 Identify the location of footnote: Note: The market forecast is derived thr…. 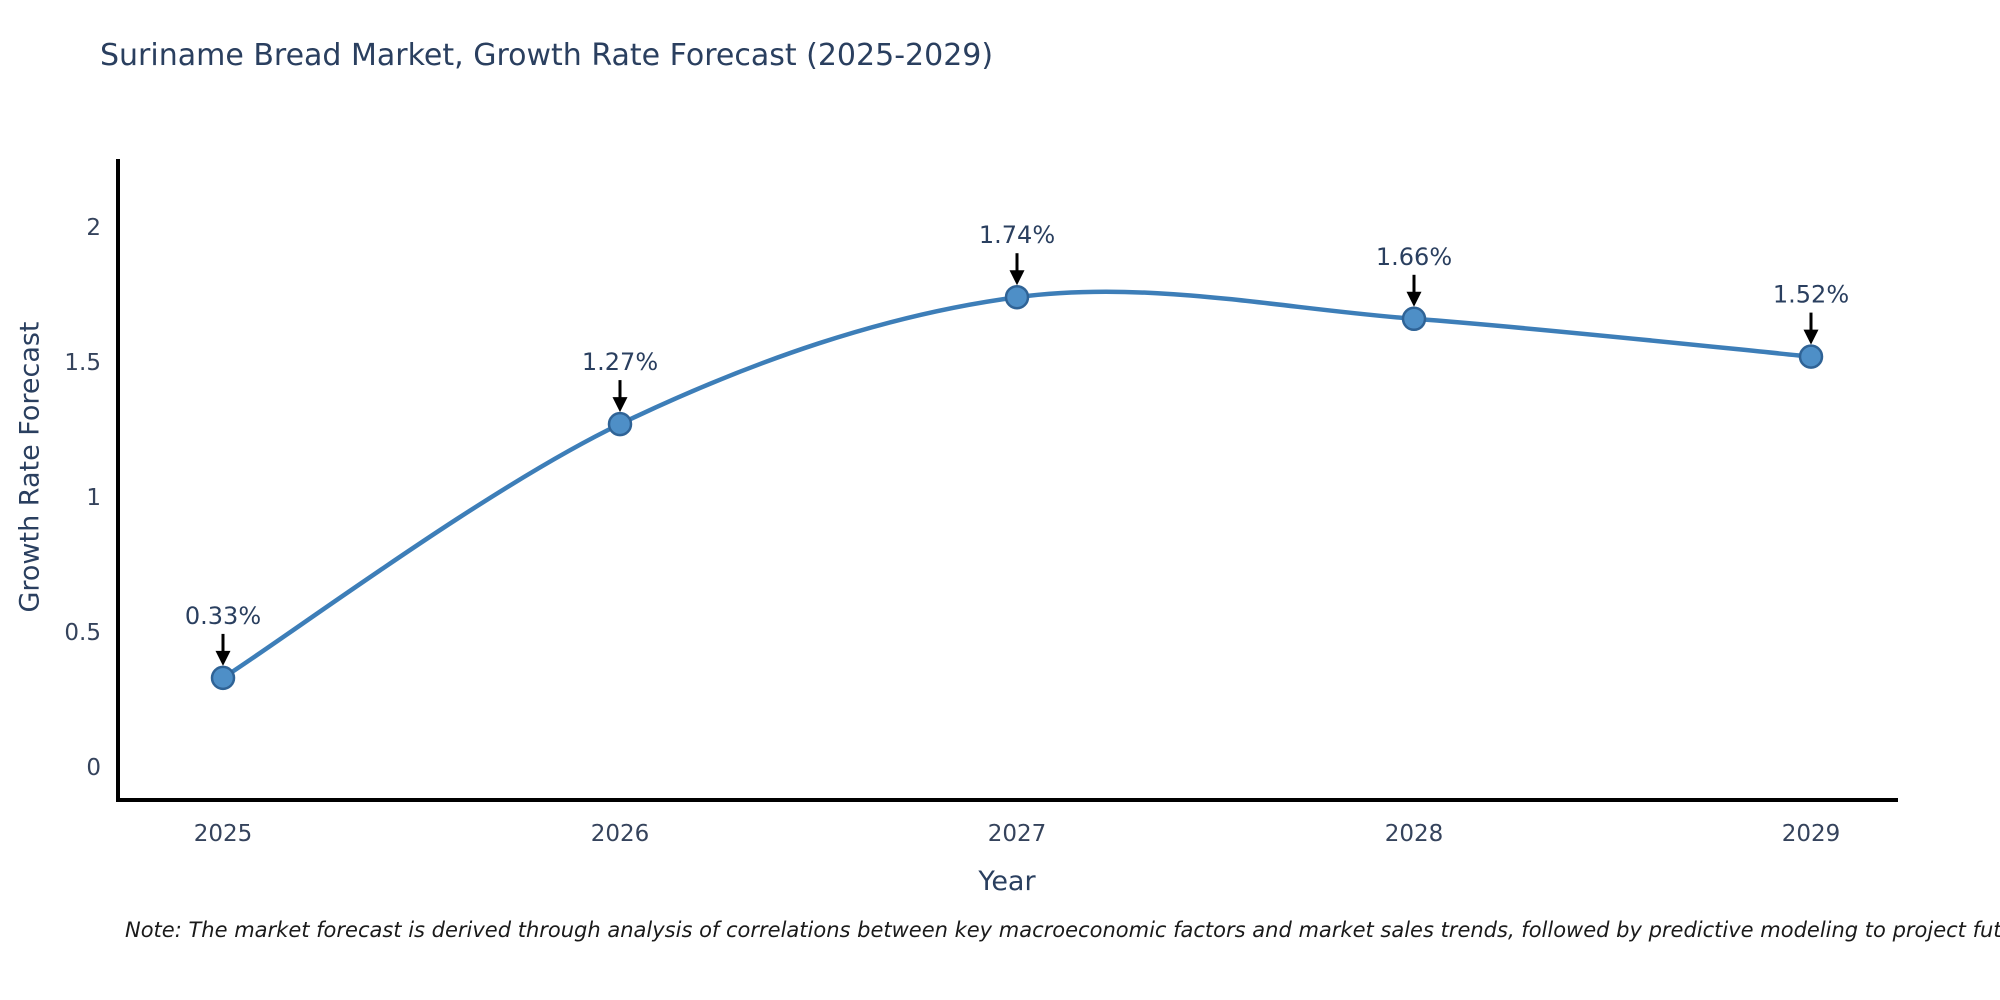
(1062, 930).